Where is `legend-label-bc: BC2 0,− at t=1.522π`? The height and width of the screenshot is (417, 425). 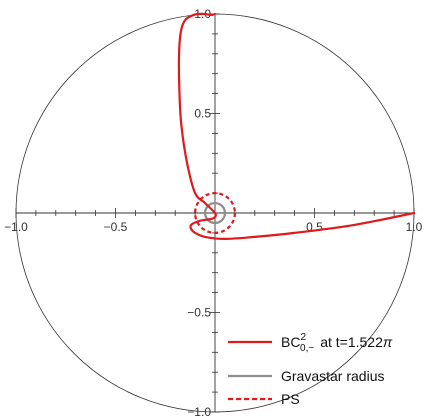
legend-label-bc: BC2 0,− at t=1.522π is located at coordinates (337, 343).